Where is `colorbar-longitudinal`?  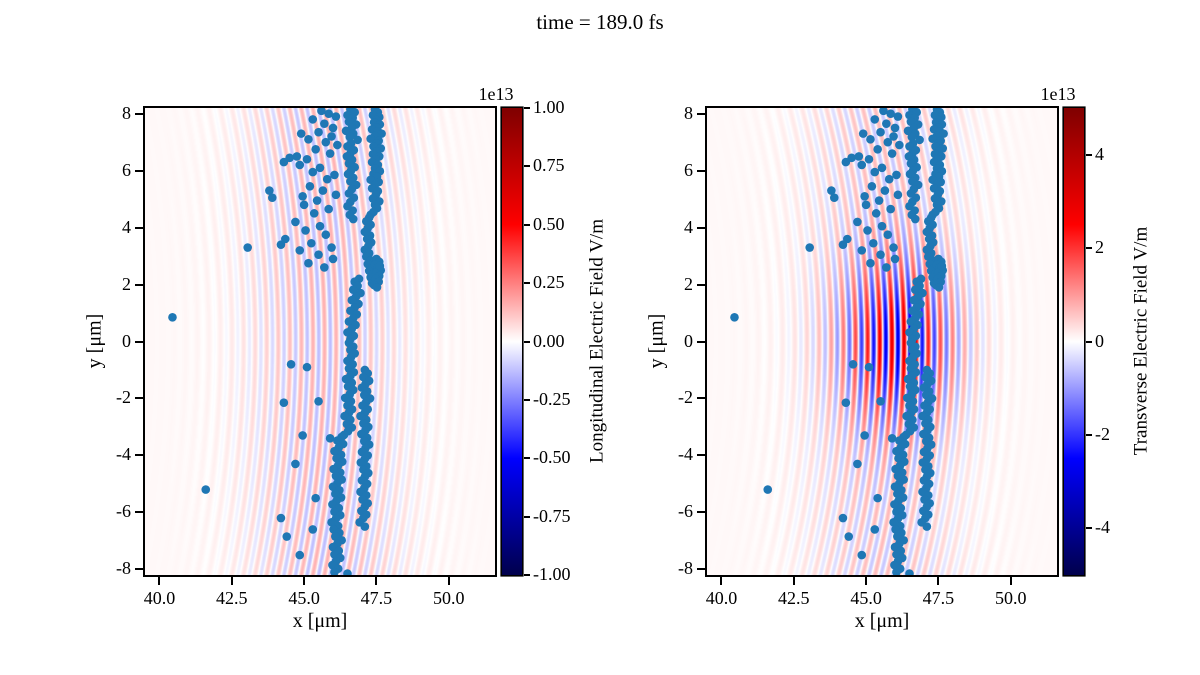
colorbar-longitudinal is located at coordinates (512, 341).